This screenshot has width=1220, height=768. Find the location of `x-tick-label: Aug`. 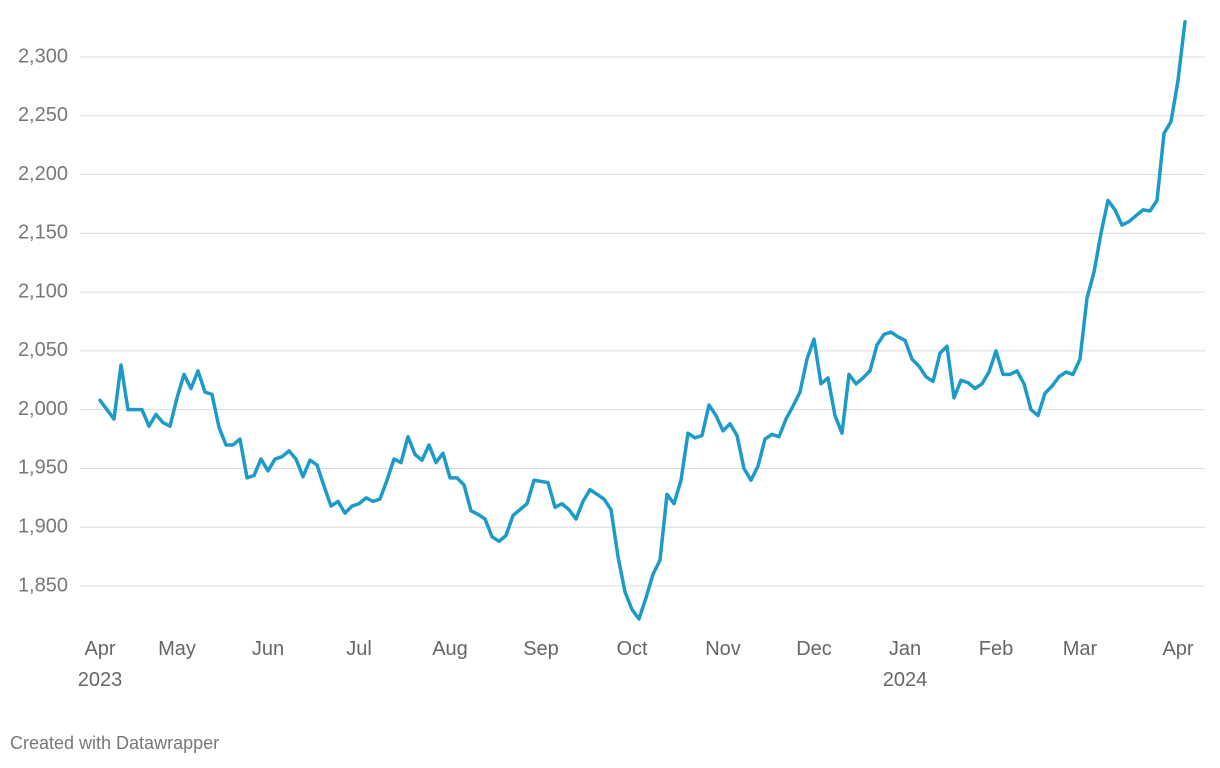

x-tick-label: Aug is located at coordinates (450, 649).